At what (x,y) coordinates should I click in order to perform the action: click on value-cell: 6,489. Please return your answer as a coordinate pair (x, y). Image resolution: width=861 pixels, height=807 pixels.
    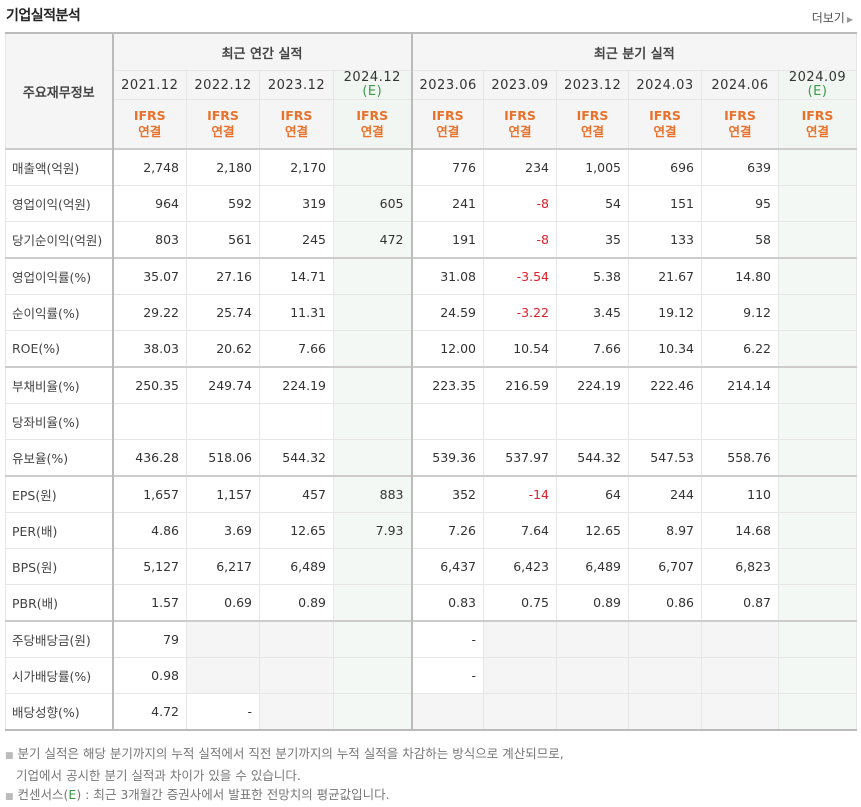
    Looking at the image, I should click on (296, 566).